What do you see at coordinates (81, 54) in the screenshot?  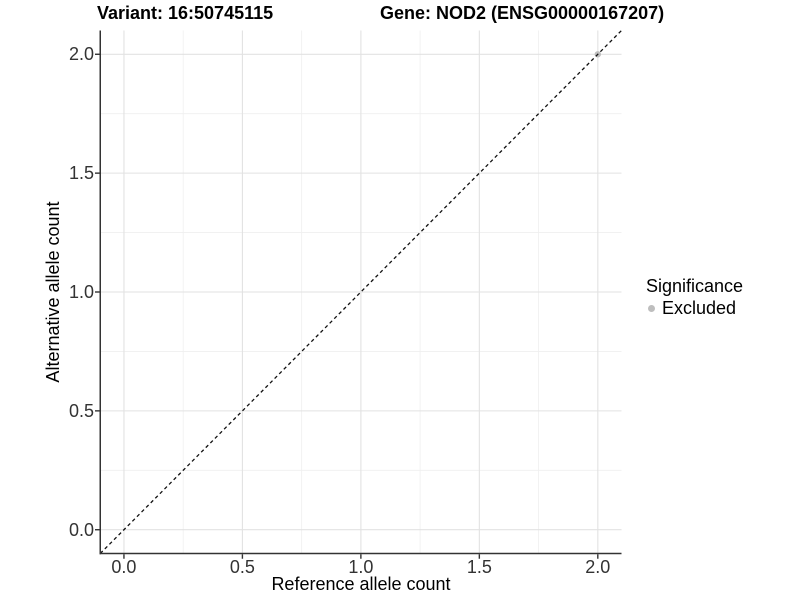 I see `y-tick-label: 2.0` at bounding box center [81, 54].